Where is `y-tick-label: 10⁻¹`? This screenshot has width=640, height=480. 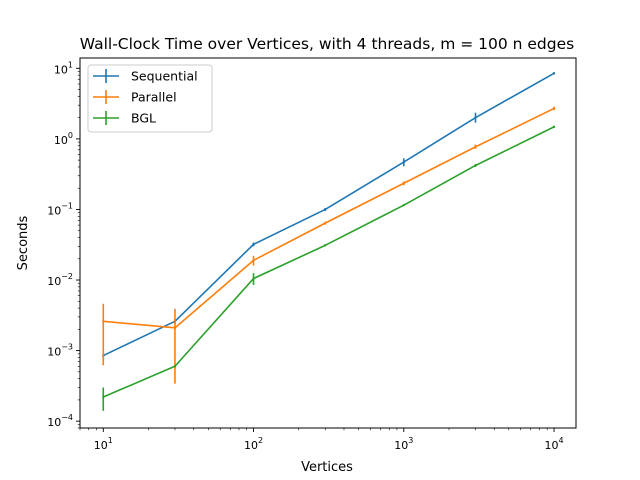 y-tick-label: 10⁻¹ is located at coordinates (60, 209).